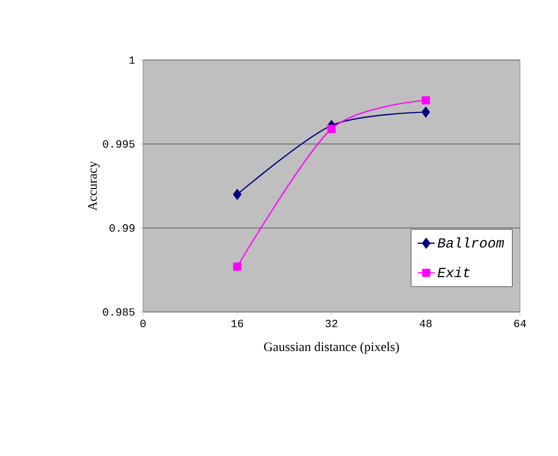  I want to click on x-tick-label: 16, so click(237, 324).